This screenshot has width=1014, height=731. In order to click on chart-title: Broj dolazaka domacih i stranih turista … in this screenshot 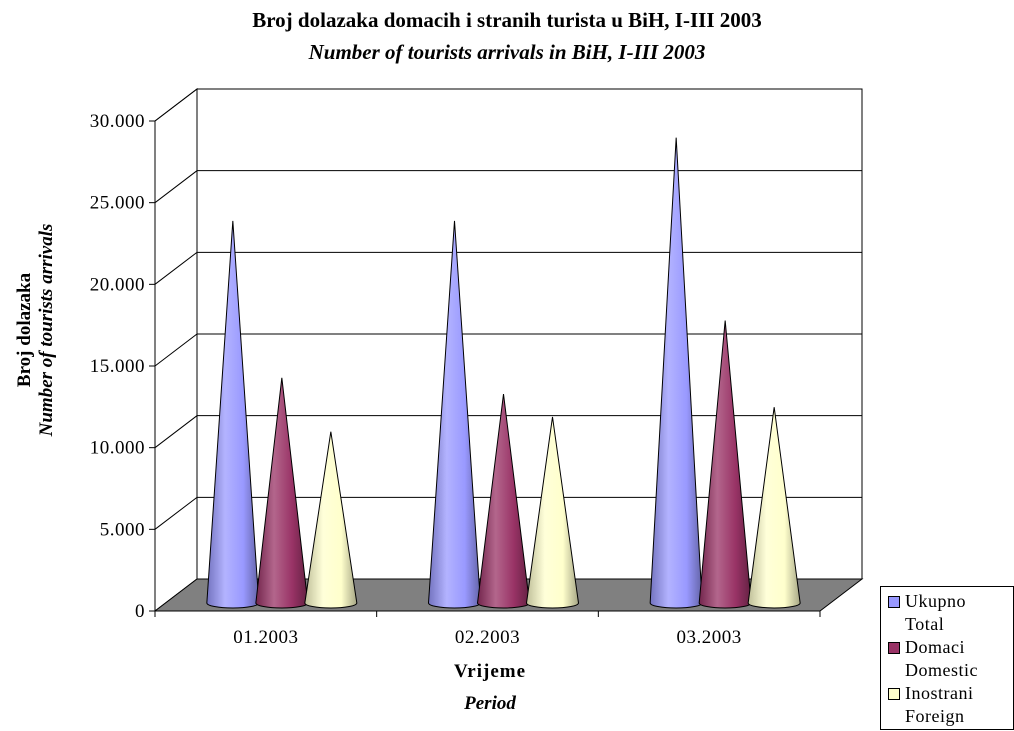, I will do `click(507, 20)`.